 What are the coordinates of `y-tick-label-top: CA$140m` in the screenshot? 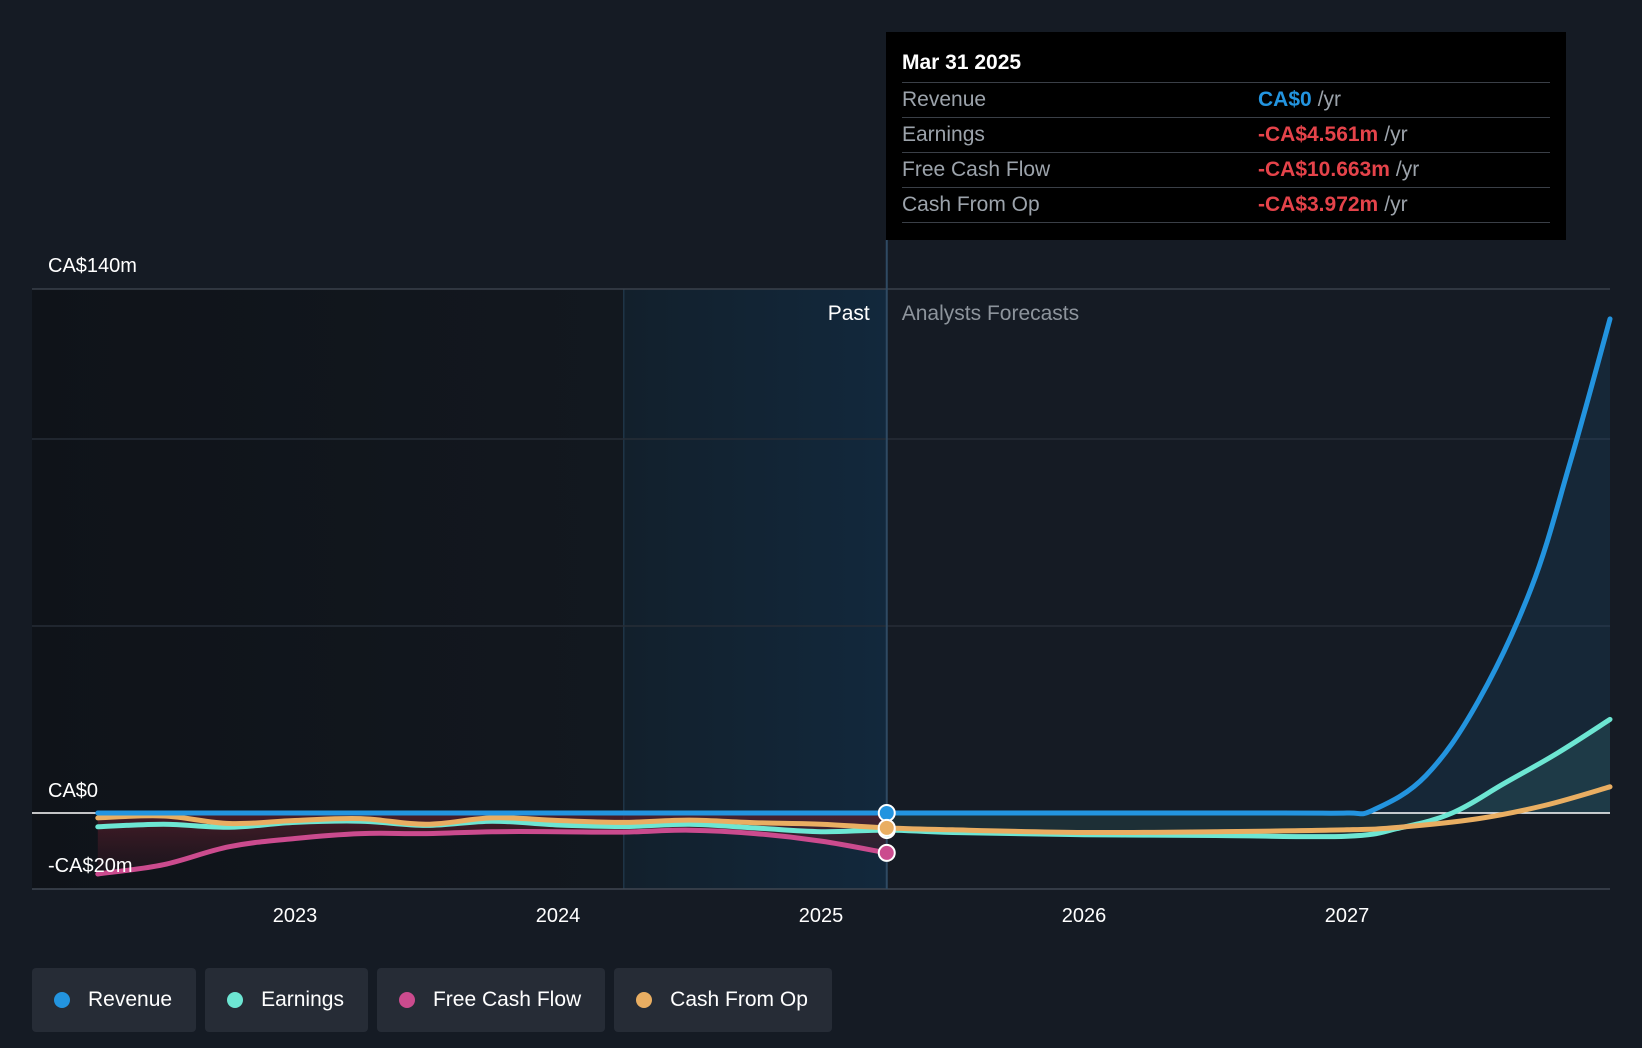 It's located at (92, 266).